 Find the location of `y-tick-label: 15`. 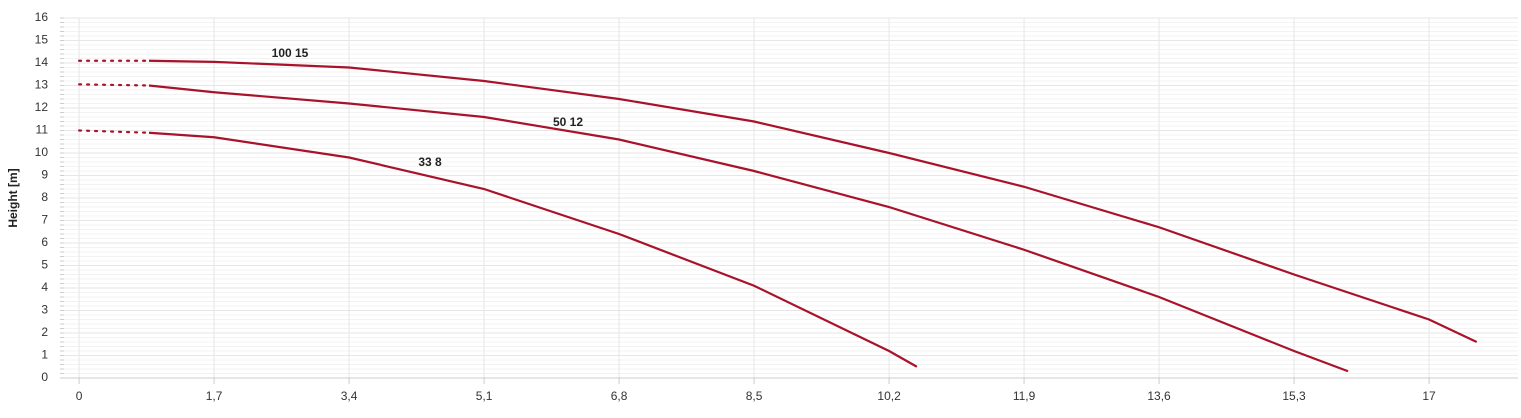

y-tick-label: 15 is located at coordinates (42, 40).